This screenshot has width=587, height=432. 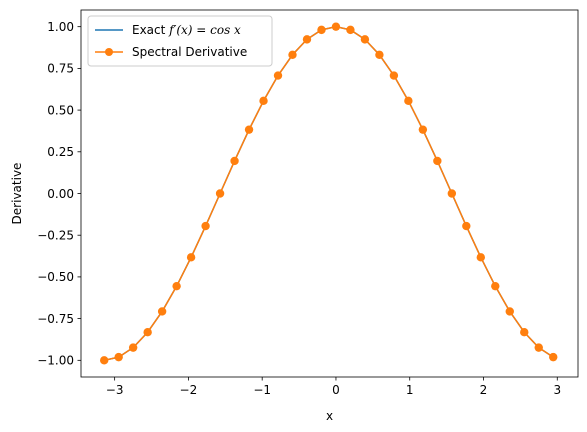 What do you see at coordinates (336, 390) in the screenshot?
I see `x-tick-label: 0` at bounding box center [336, 390].